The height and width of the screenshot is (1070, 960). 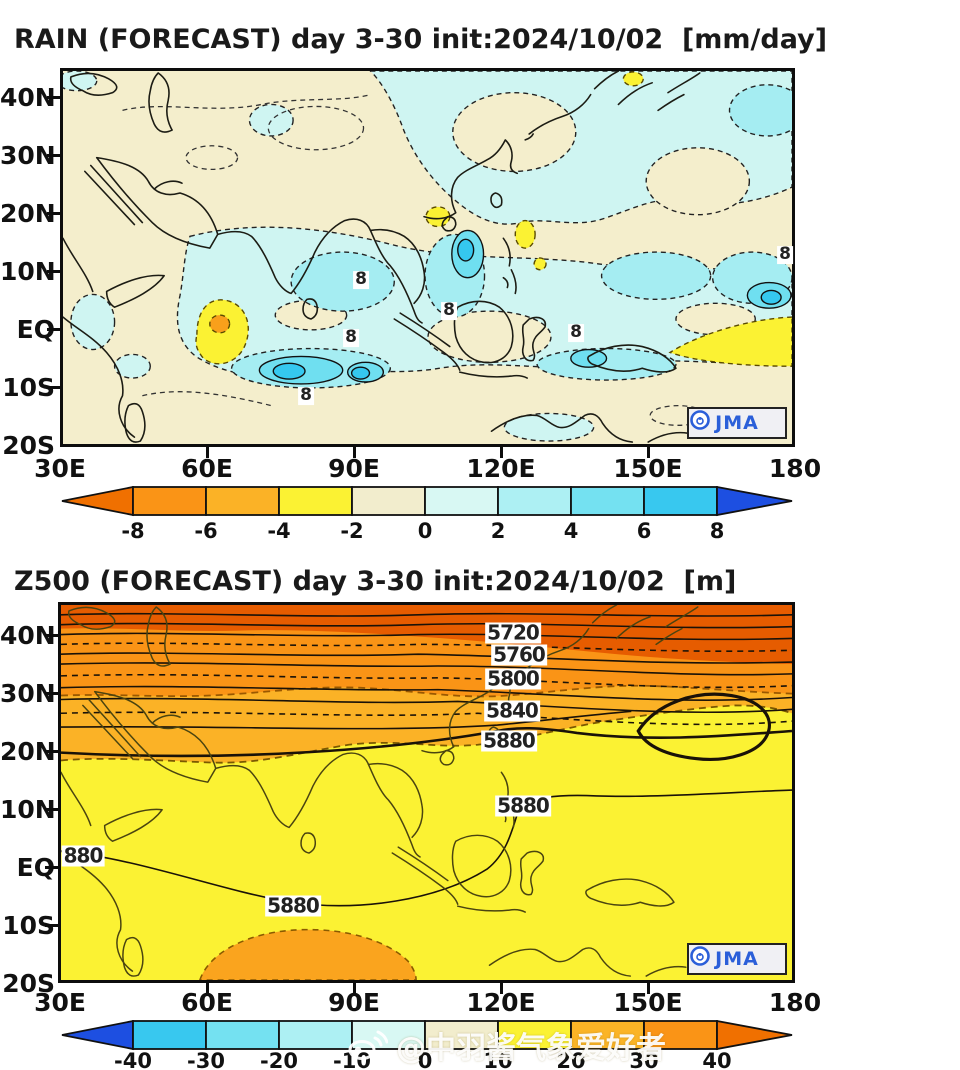 I want to click on rain-shading-strong, so click(x=525, y=307).